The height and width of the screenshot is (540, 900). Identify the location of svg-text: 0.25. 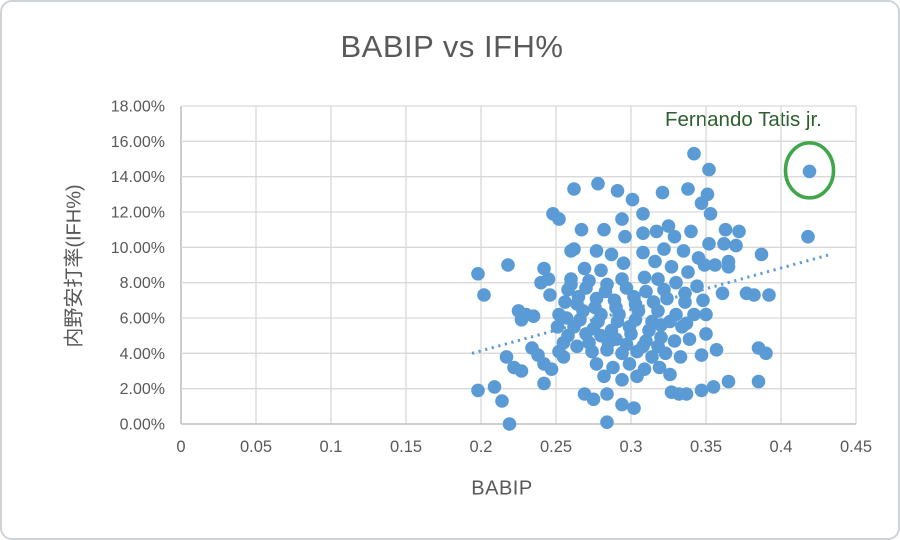
(556, 447).